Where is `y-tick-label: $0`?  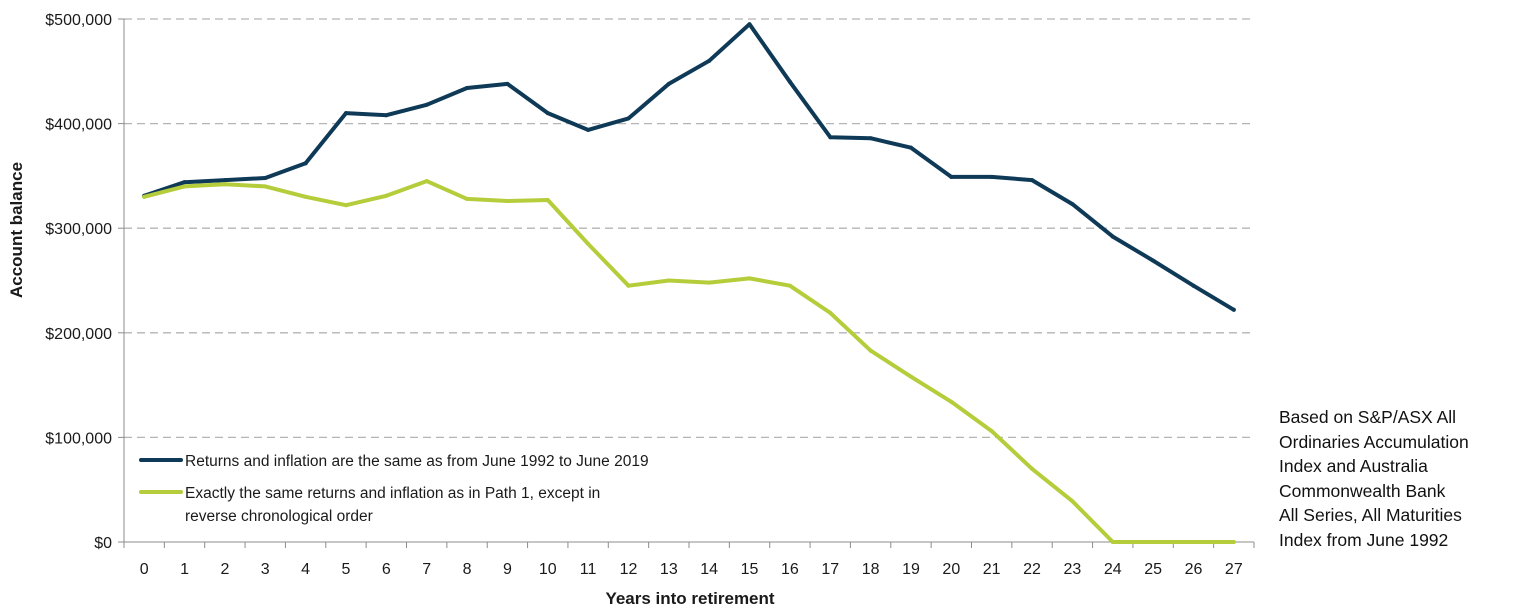
y-tick-label: $0 is located at coordinates (103, 543).